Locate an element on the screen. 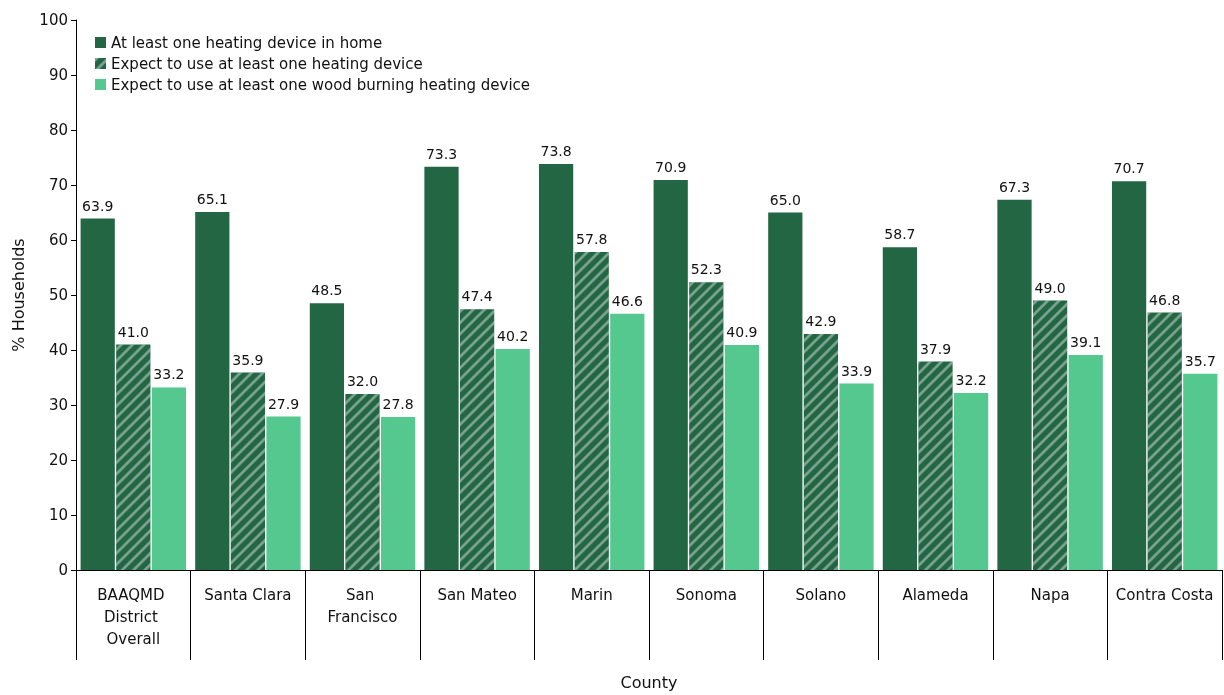  data-label: 41.0 is located at coordinates (133, 331).